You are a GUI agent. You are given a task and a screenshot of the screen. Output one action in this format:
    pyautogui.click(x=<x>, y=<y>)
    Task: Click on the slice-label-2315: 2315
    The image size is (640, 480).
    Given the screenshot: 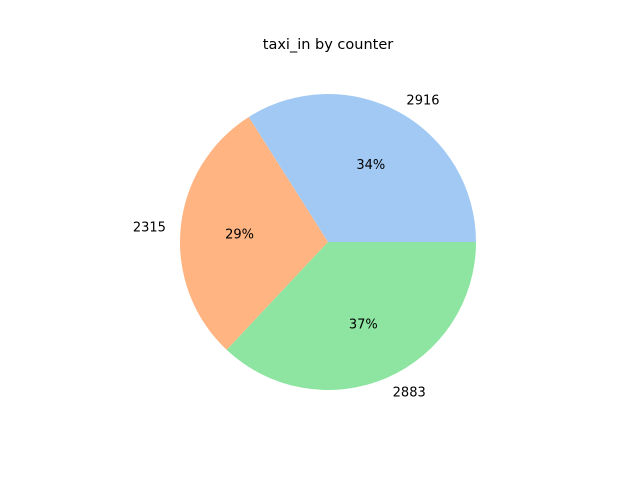 What is the action you would take?
    pyautogui.click(x=149, y=228)
    